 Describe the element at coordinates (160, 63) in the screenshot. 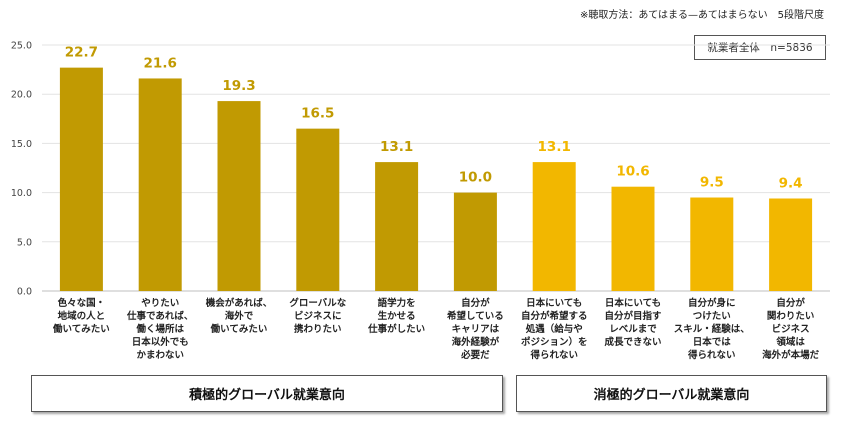

I see `data-label: 21.6` at that location.